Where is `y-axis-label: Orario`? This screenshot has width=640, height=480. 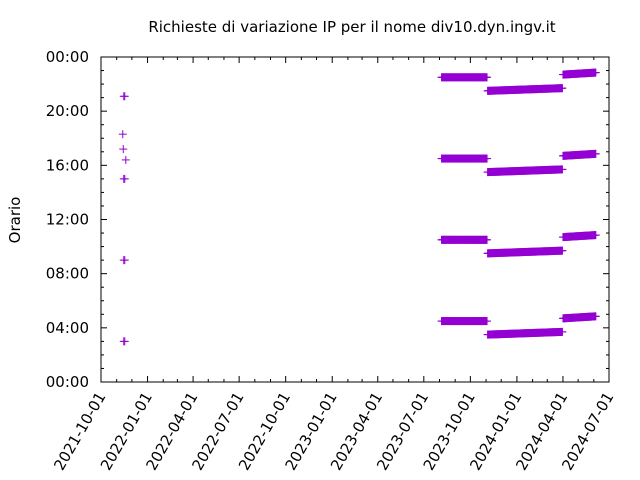
y-axis-label: Orario is located at coordinates (15, 220).